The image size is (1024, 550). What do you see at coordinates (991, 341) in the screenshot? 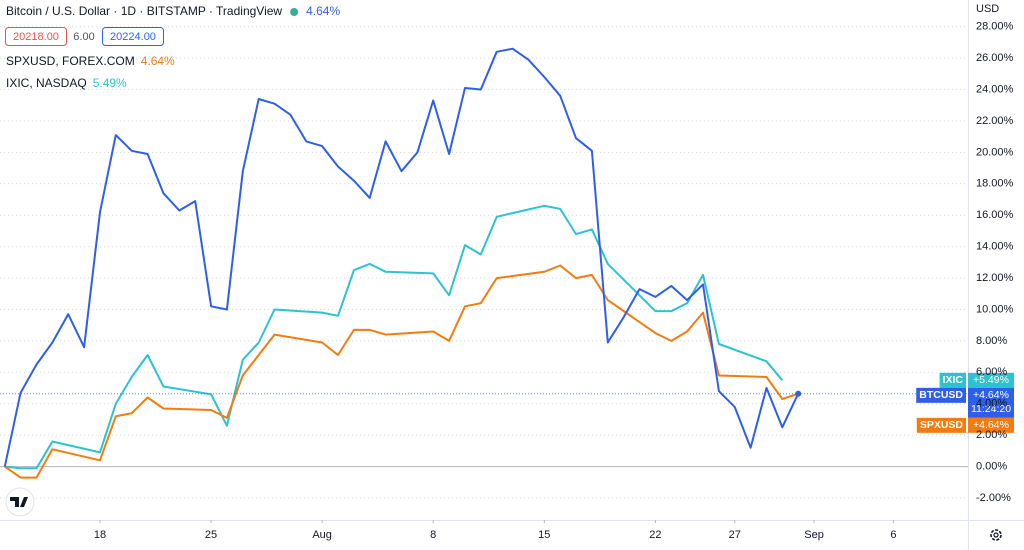
I see `y-tick-label: 8.00%` at bounding box center [991, 341].